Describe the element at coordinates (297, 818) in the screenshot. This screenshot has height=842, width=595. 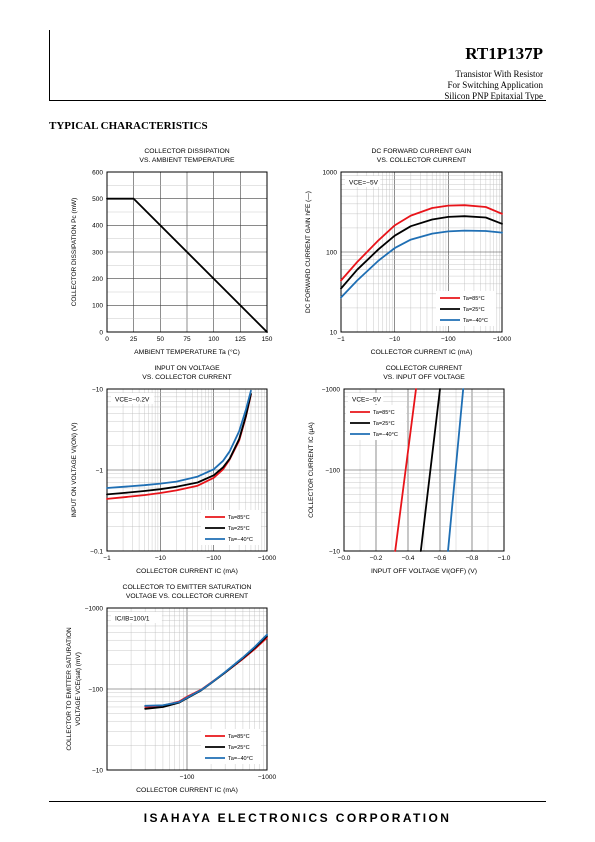
I see `footer-company: ISAHAYA ELECTRONICS CORPORATION` at that location.